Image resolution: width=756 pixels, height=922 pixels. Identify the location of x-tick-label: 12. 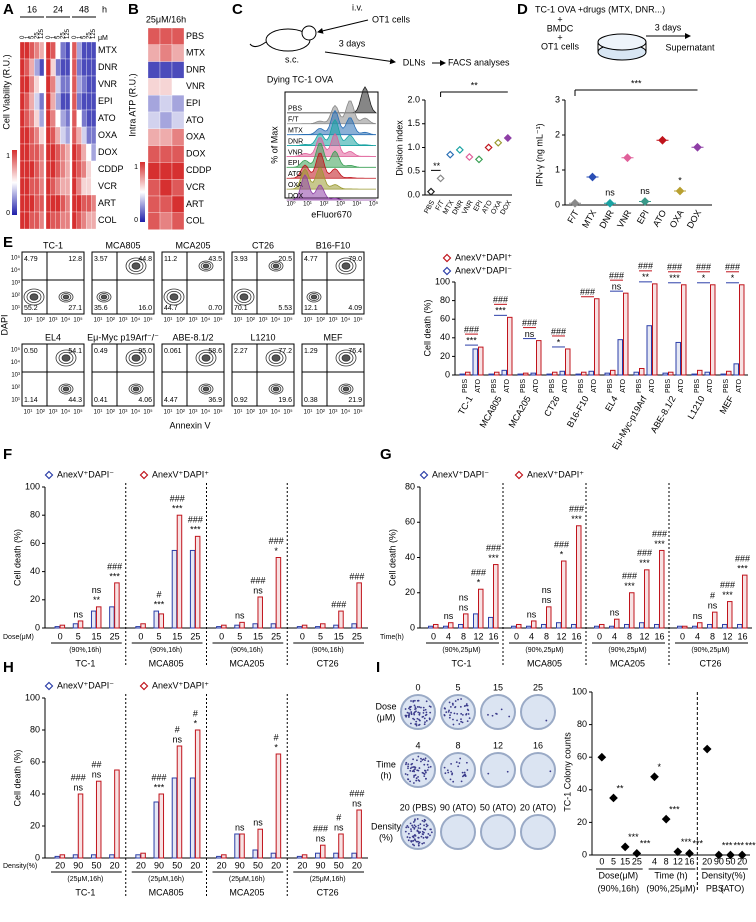
(678, 861).